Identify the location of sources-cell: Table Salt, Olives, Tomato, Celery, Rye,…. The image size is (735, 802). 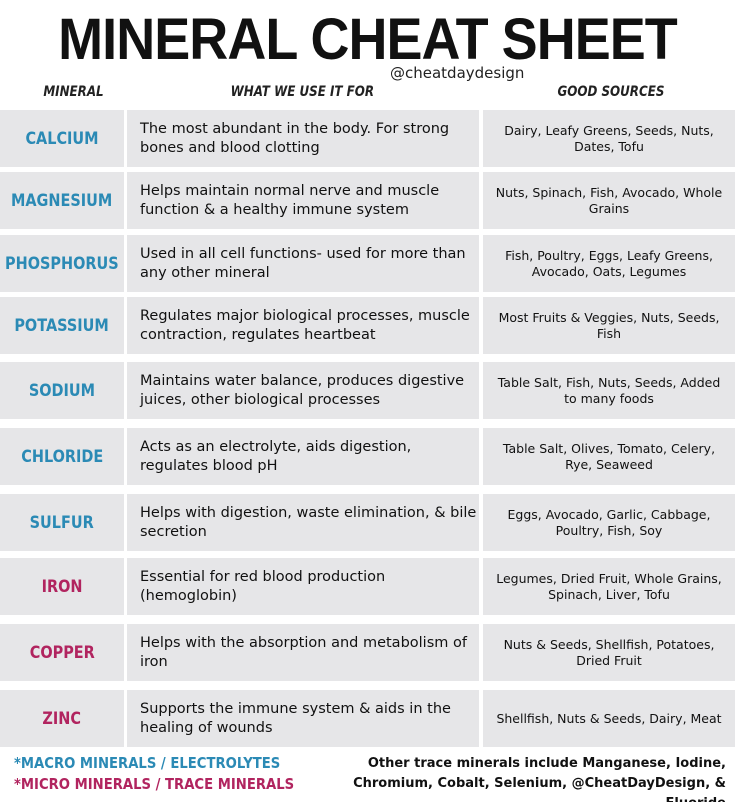
(609, 456).